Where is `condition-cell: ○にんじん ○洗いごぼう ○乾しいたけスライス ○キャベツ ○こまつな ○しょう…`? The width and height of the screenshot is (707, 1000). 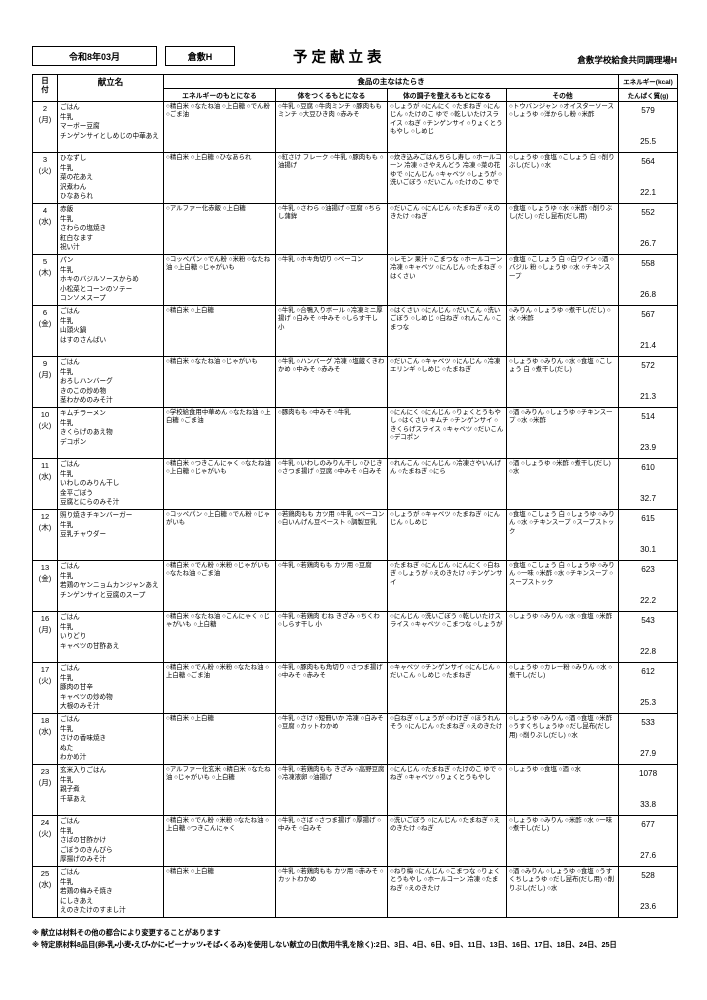 condition-cell: ○にんじん ○洗いごぼう ○乾しいたけスライス ○キャベツ ○こまつな ○しょう… is located at coordinates (447, 637).